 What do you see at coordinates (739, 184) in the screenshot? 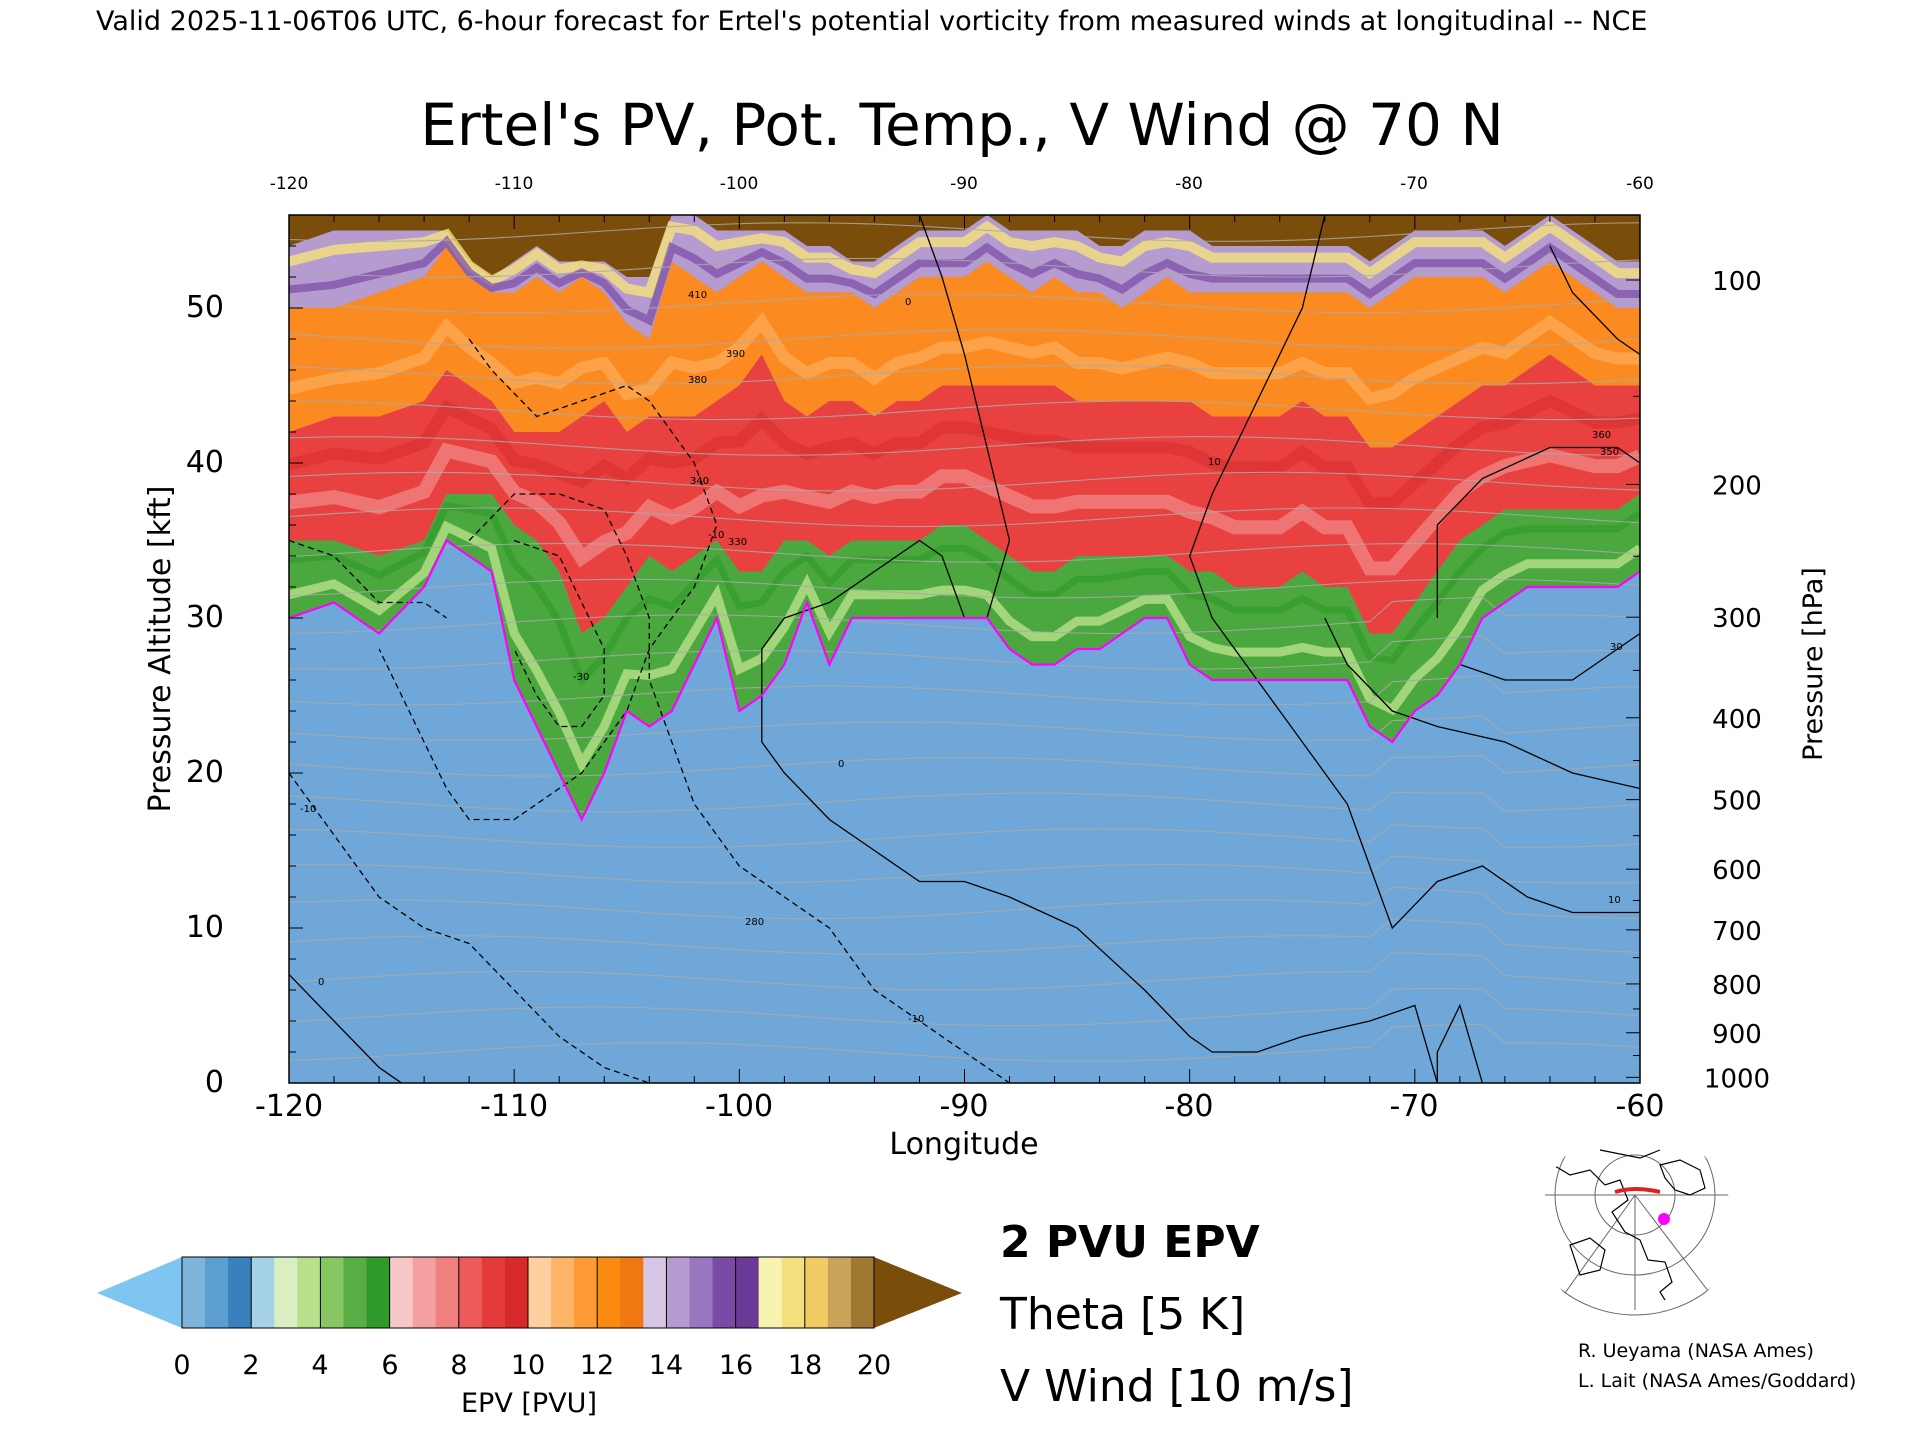
I see `x-top-tick-label: -100` at bounding box center [739, 184].